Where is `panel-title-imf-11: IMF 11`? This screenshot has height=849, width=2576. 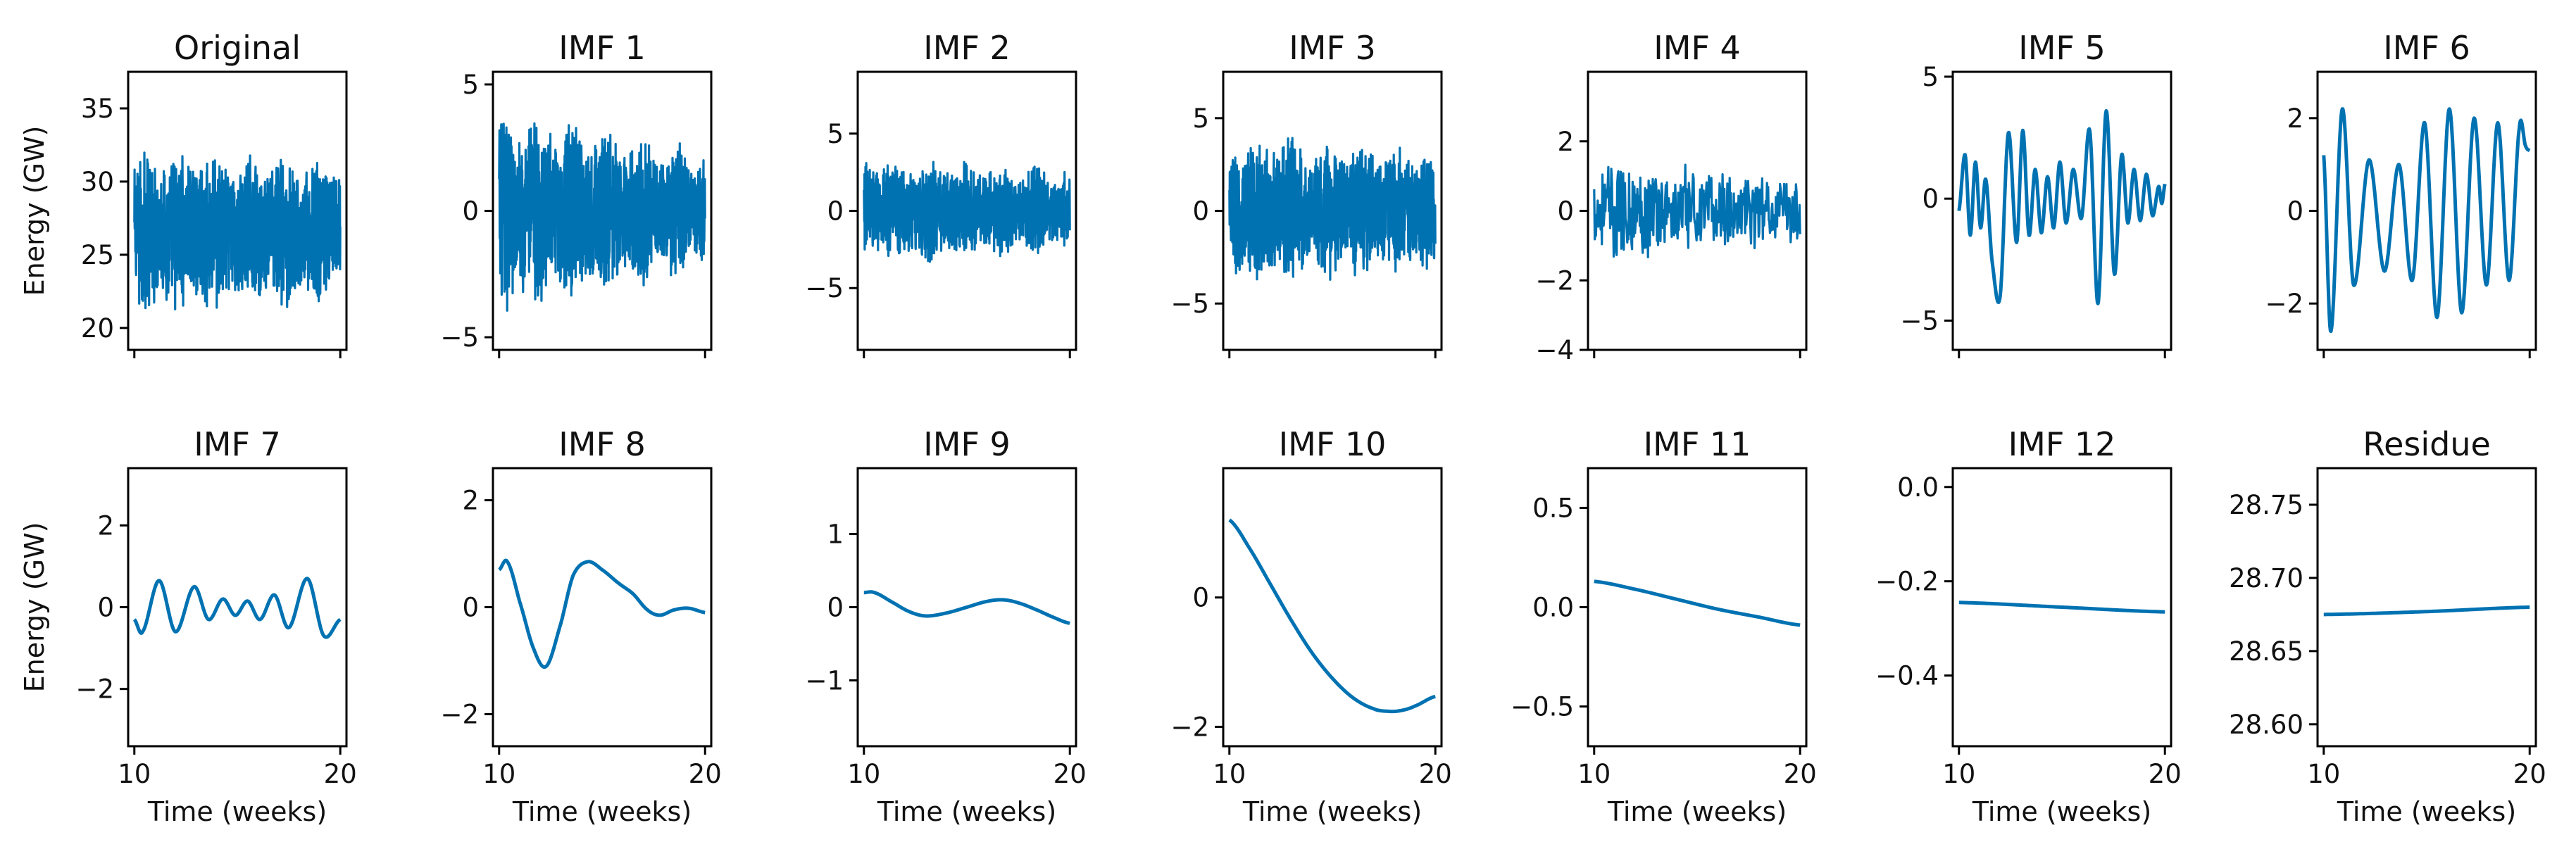
panel-title-imf-11: IMF 11 is located at coordinates (1697, 444).